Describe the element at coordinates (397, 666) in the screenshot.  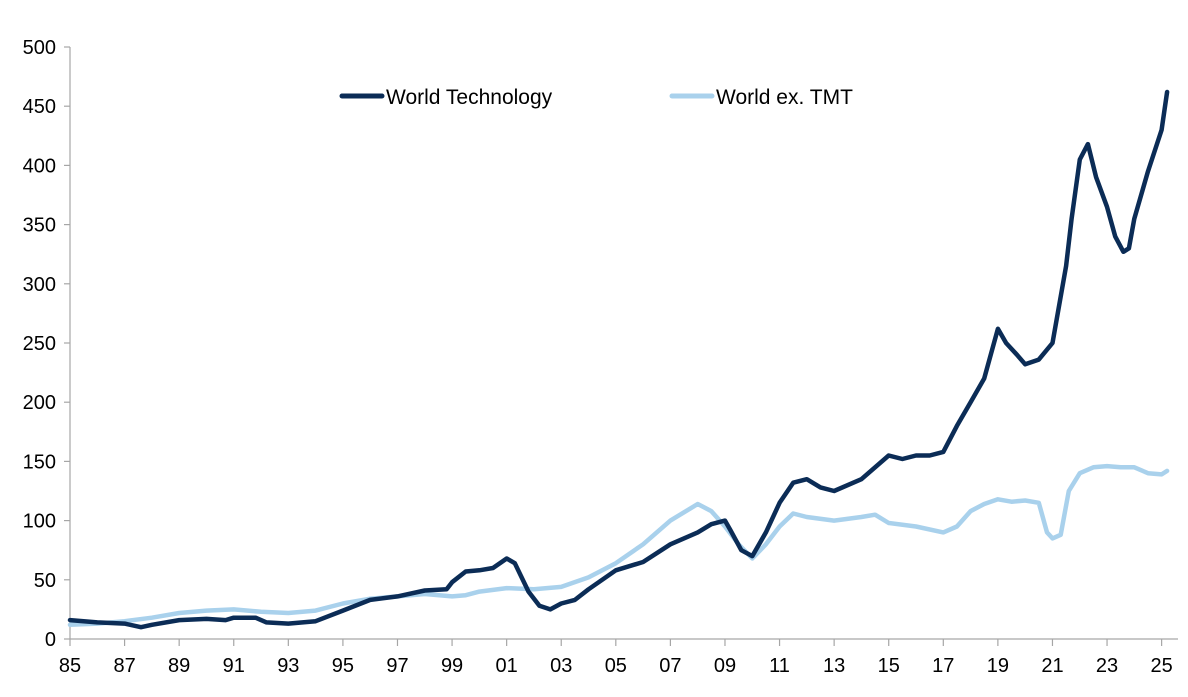
I see `x-tick-label: 97` at that location.